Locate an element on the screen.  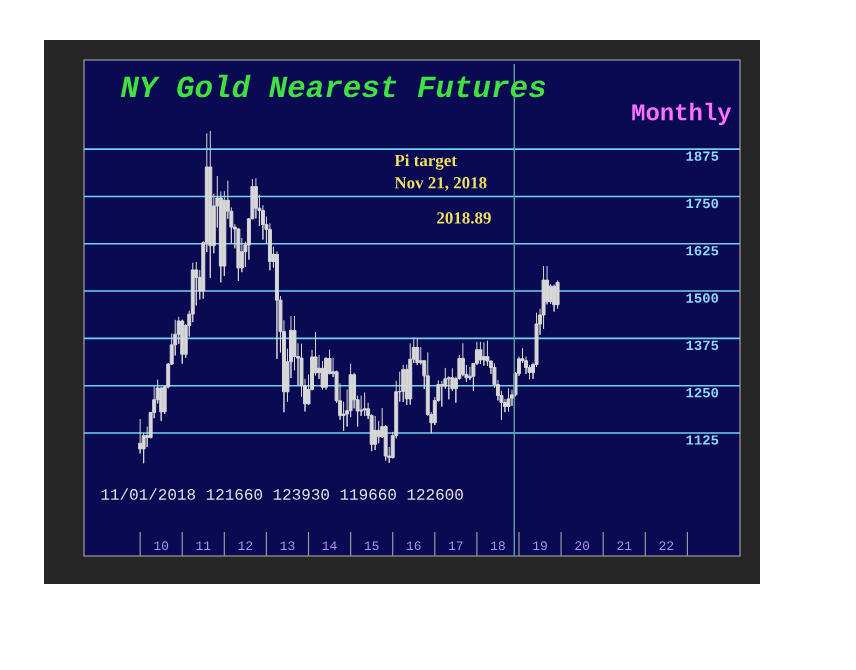
annotation: Pi target is located at coordinates (425, 162).